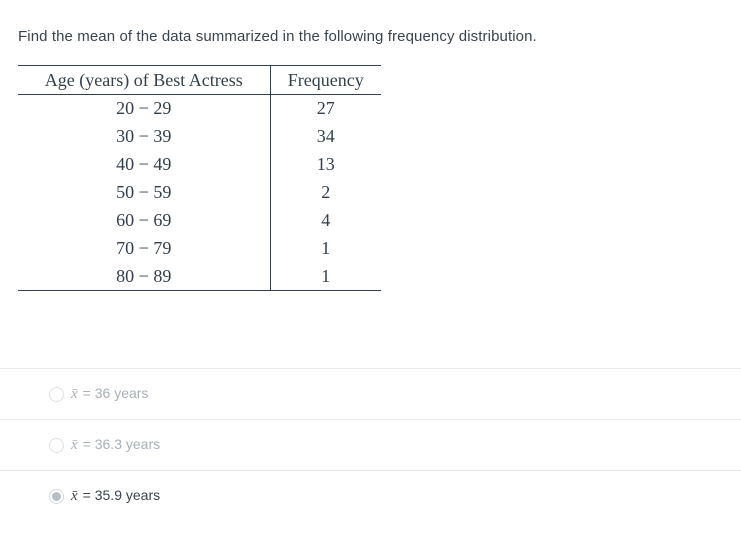  Describe the element at coordinates (144, 80) in the screenshot. I see `column-header-age: Age (years) of Best Actress` at that location.